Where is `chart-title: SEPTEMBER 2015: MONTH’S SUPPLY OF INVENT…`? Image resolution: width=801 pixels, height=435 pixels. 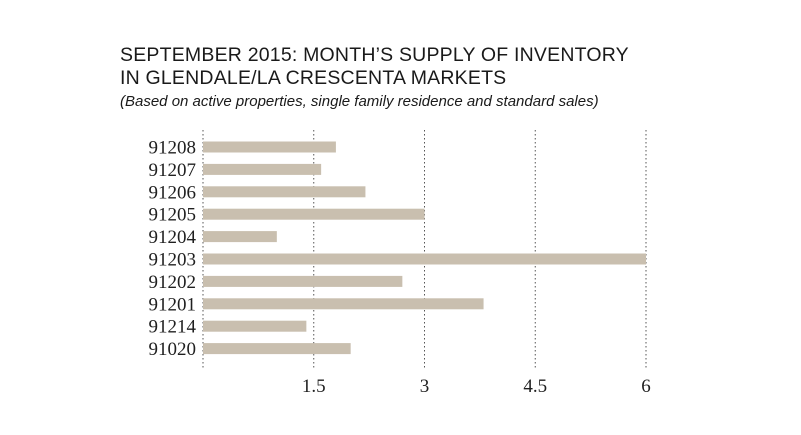 chart-title: SEPTEMBER 2015: MONTH’S SUPPLY OF INVENT… is located at coordinates (374, 67).